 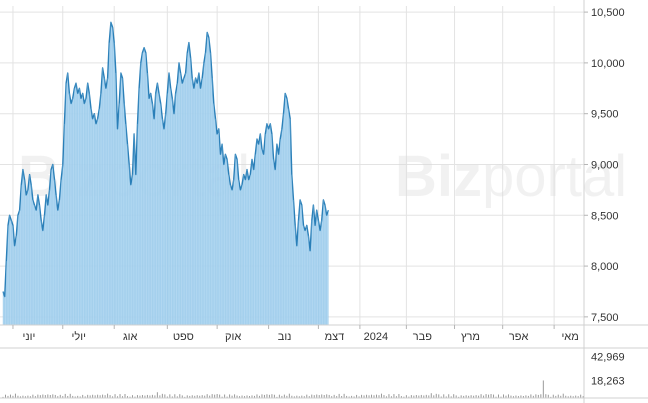 I want to click on y-tick-label: 9,000, so click(x=605, y=165).